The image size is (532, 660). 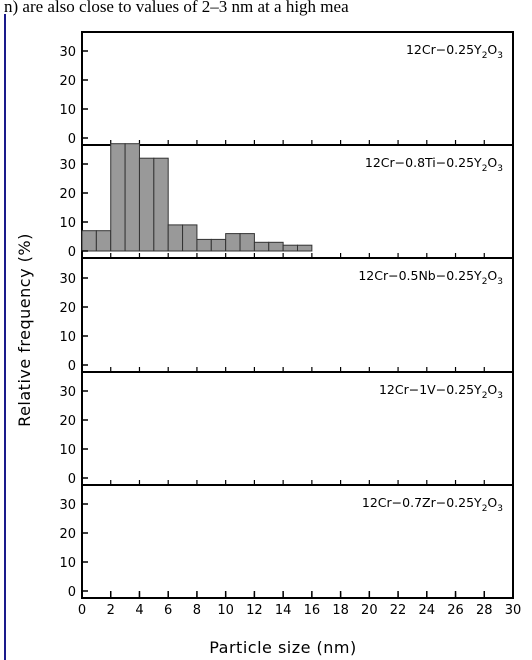 I want to click on panel-label-part: 12Cr−1V−0.25Y, so click(x=430, y=389).